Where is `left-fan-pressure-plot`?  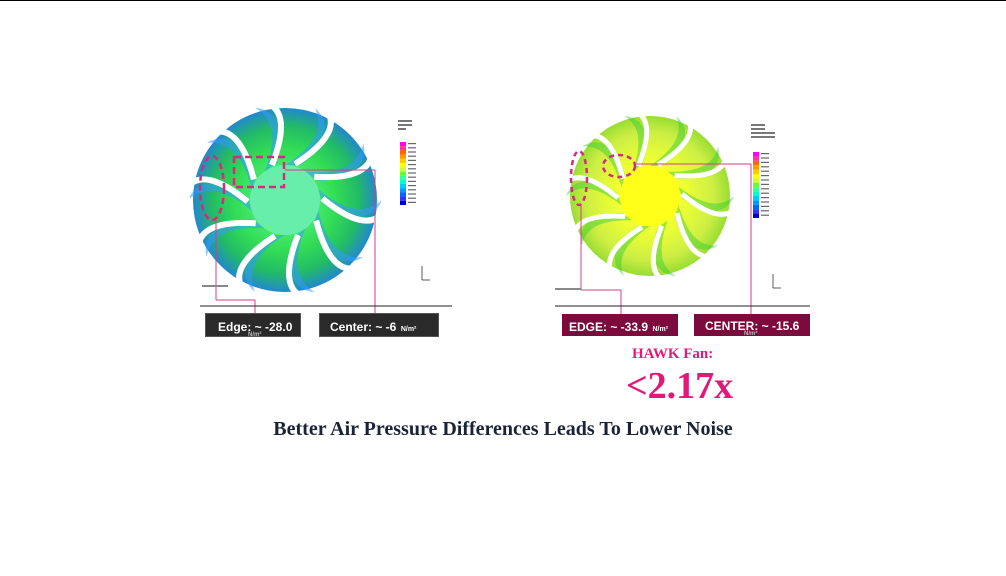
left-fan-pressure-plot is located at coordinates (321, 206).